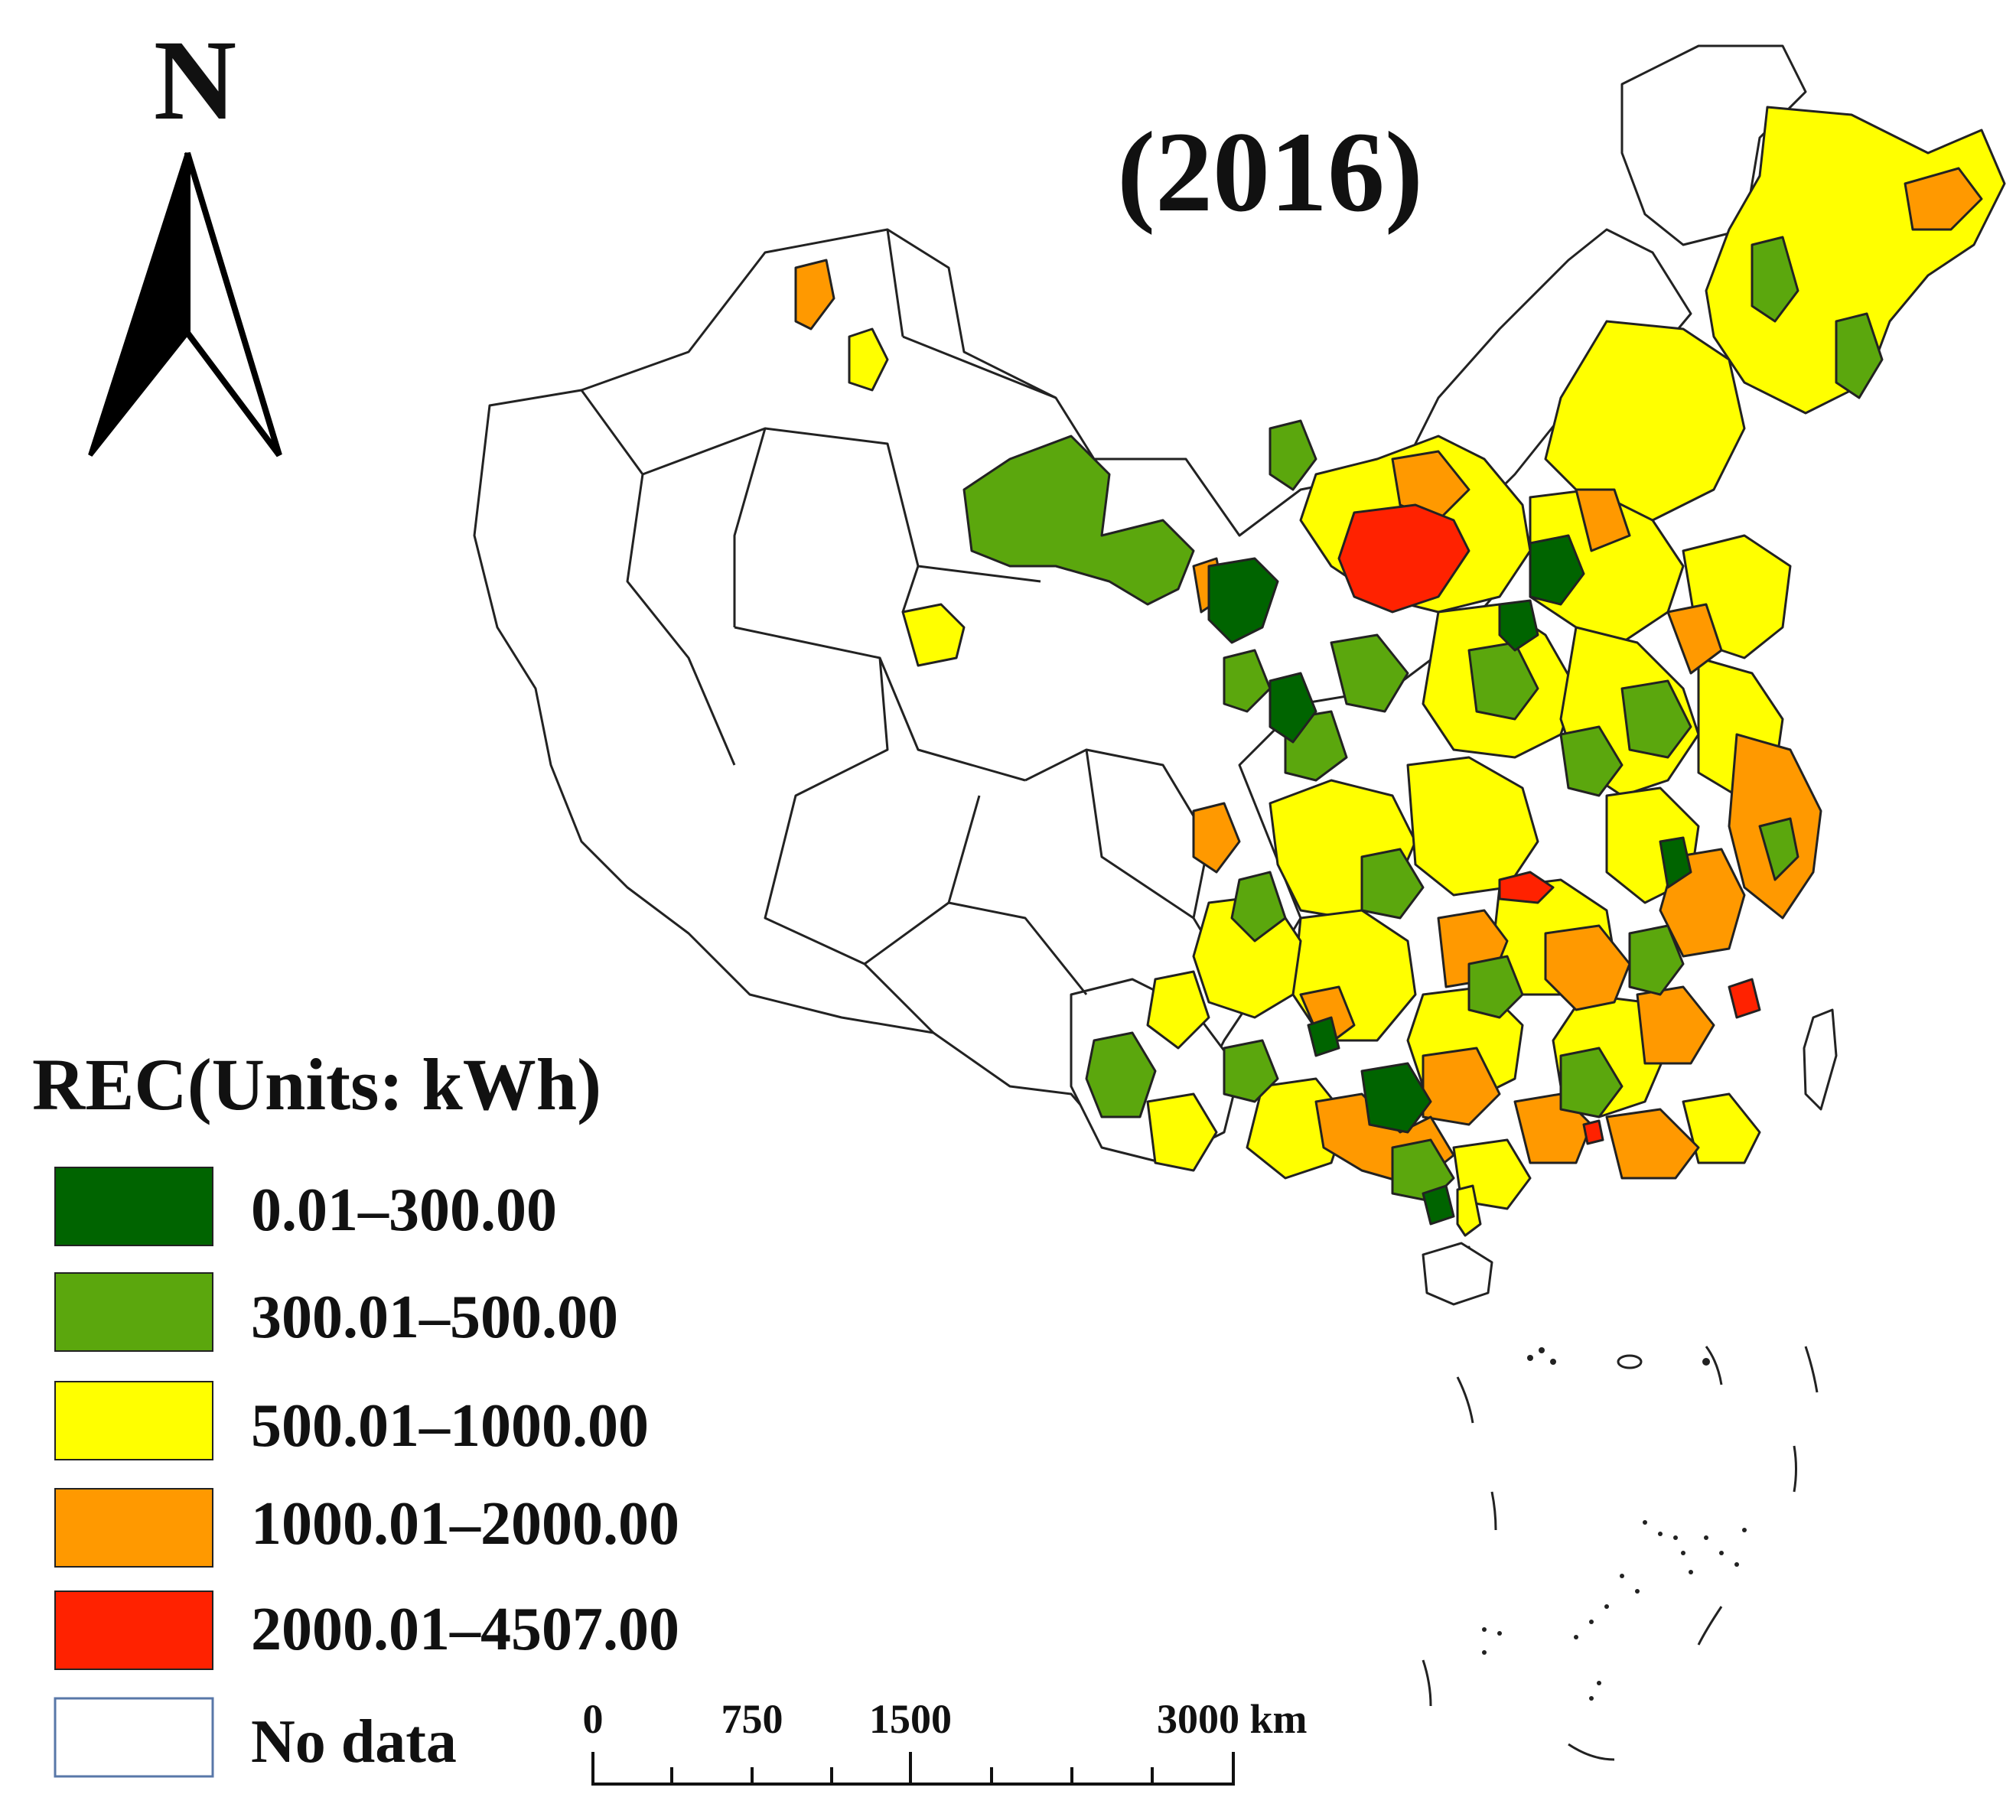 The width and height of the screenshot is (2016, 1820). I want to click on taiwan-island, so click(1820, 1059).